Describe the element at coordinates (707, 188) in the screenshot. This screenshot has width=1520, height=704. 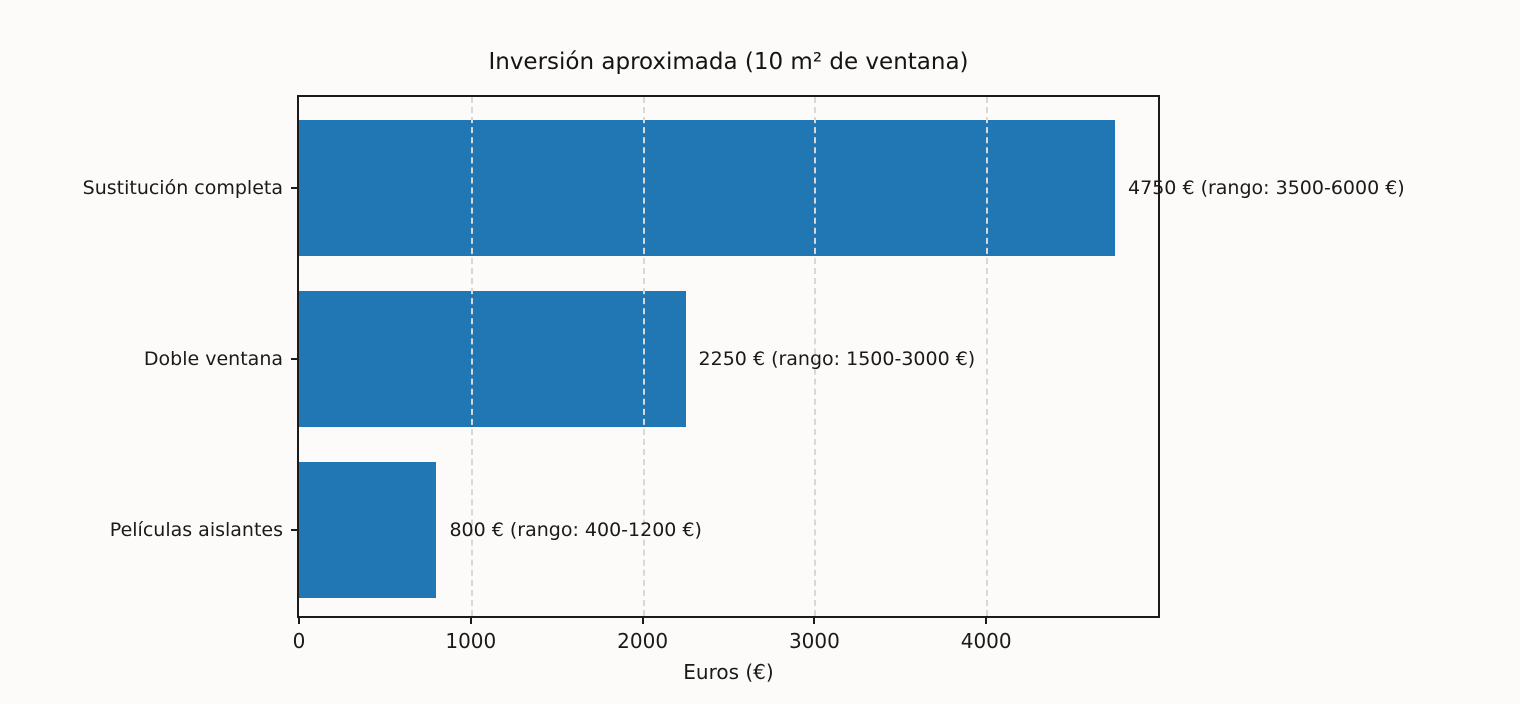
I see `bar-sustitucion-completa` at that location.